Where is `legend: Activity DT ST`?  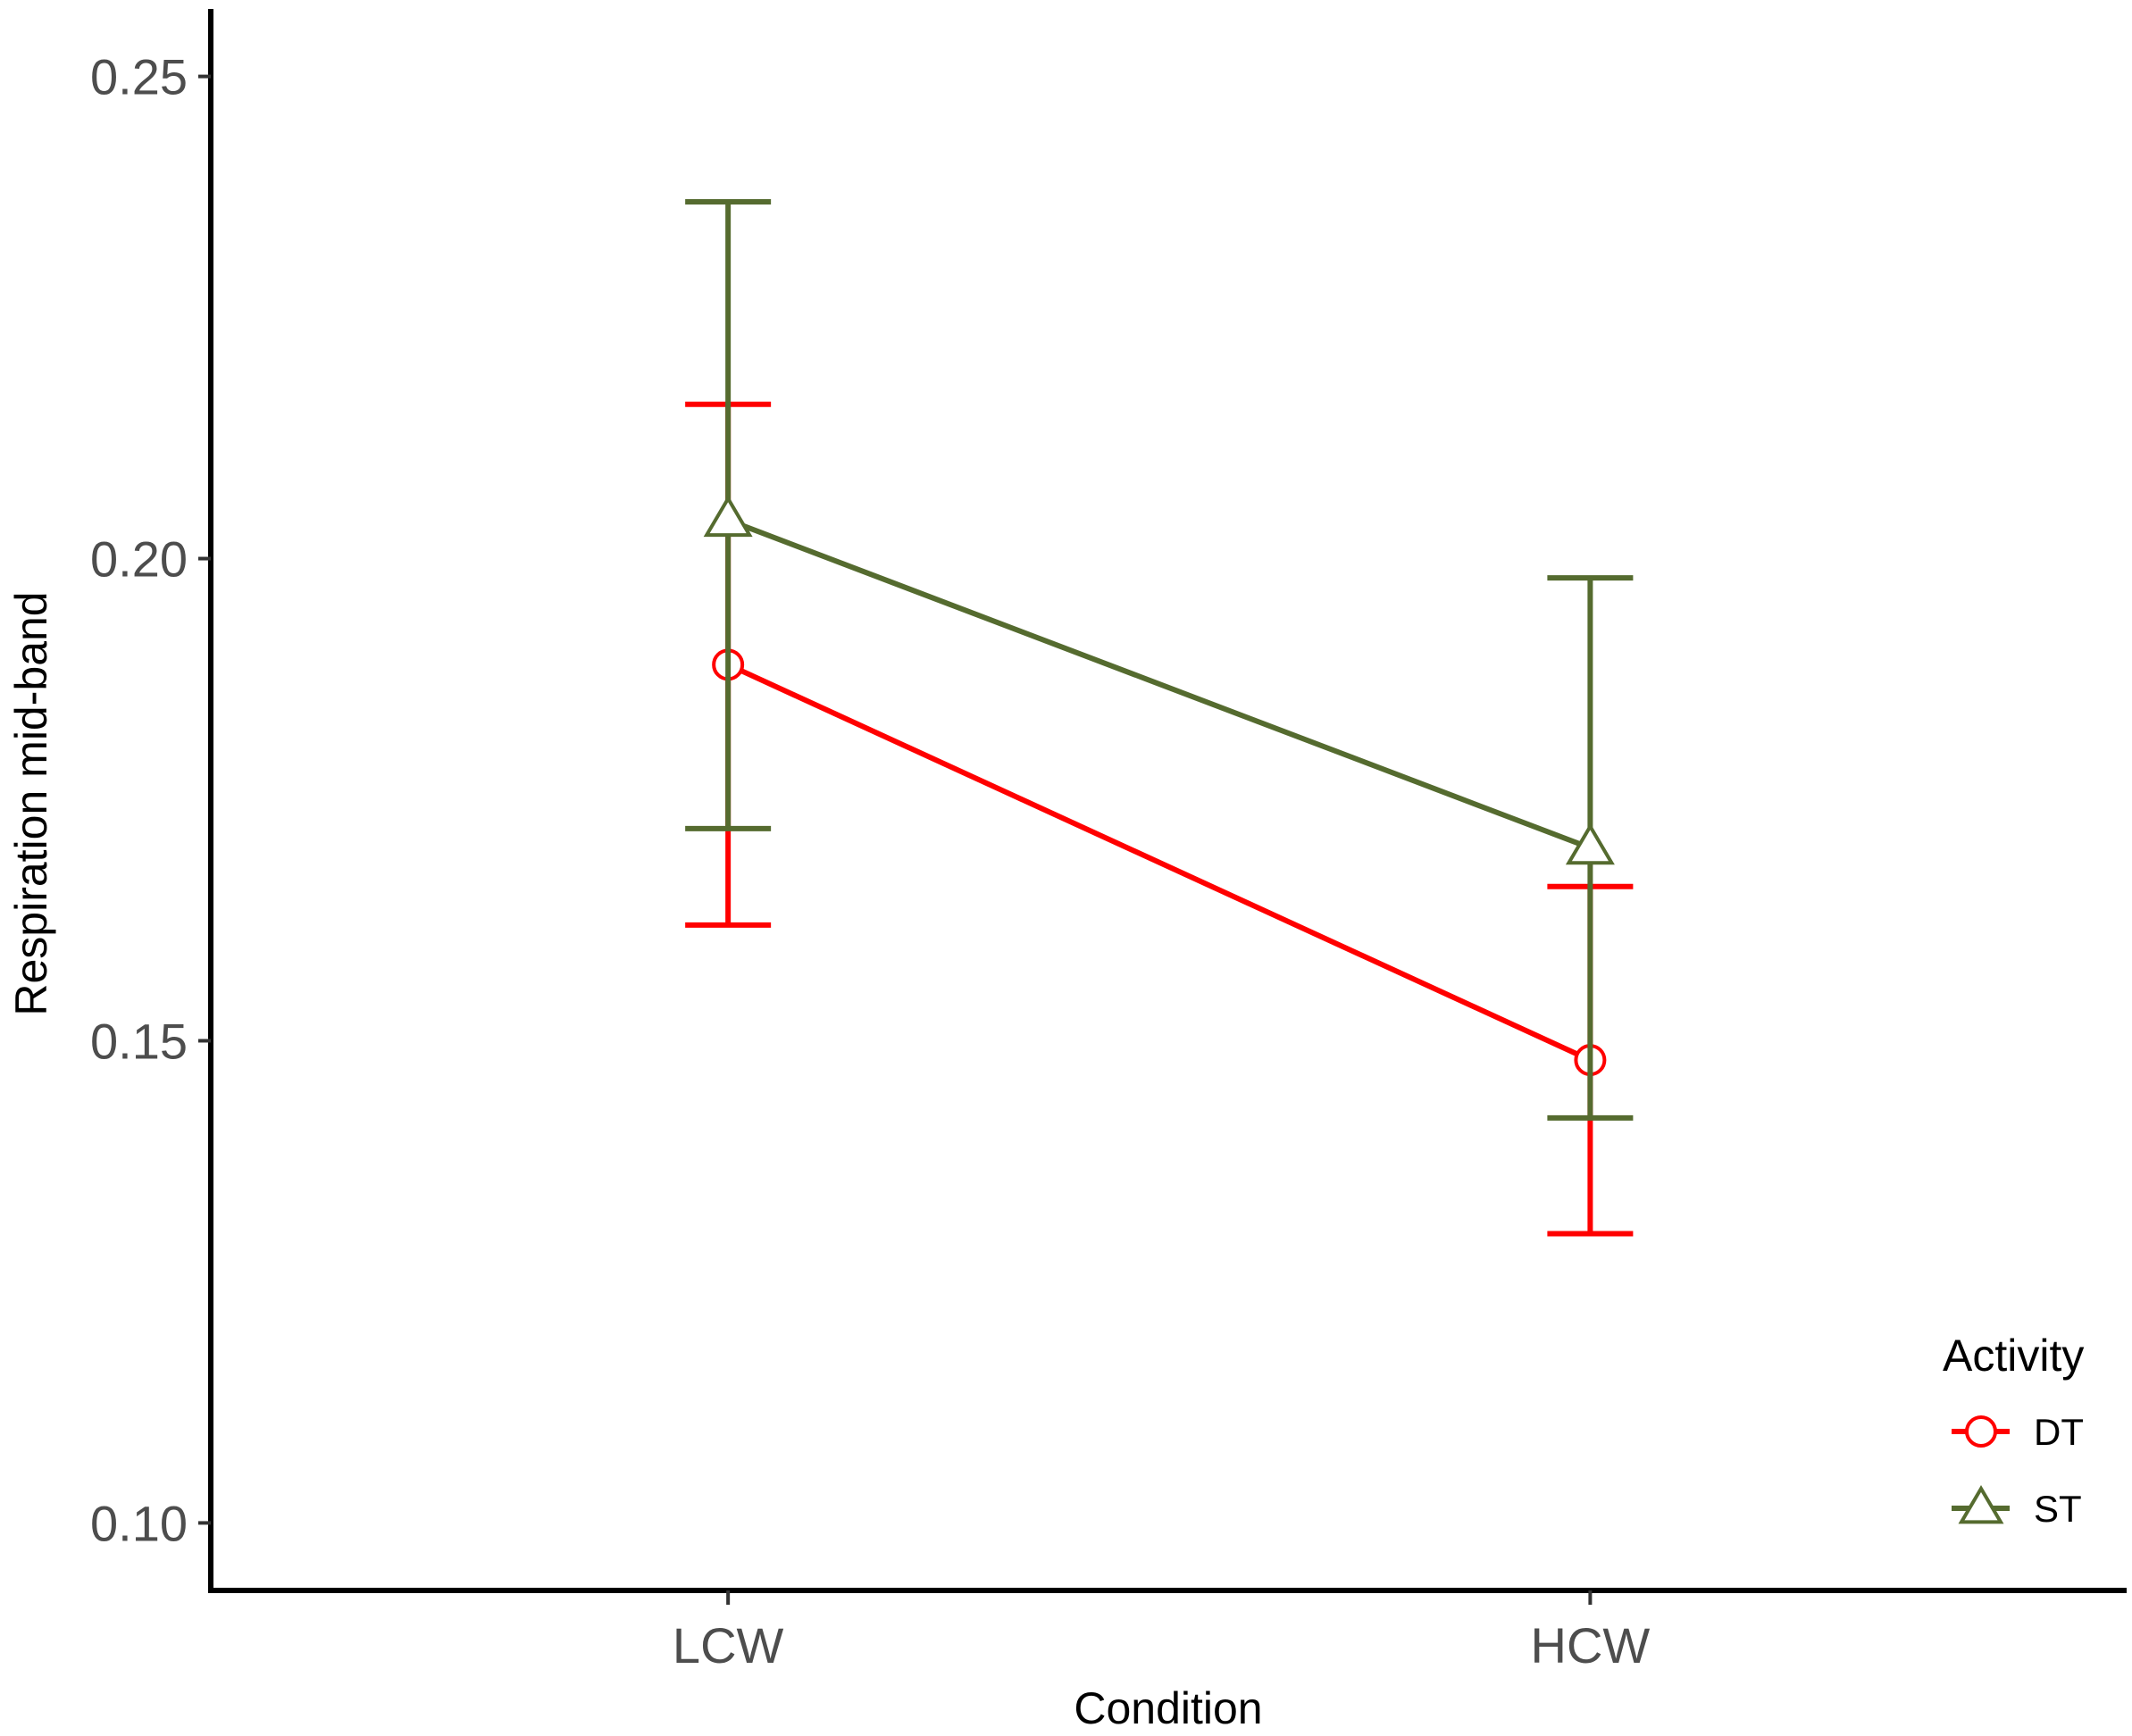 legend: Activity DT ST is located at coordinates (2013, 1430).